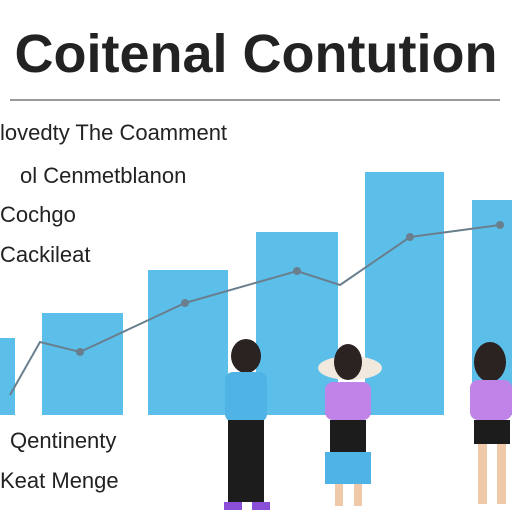 This screenshot has width=512, height=512. What do you see at coordinates (256, 54) in the screenshot?
I see `title: Coitenal Contution` at bounding box center [256, 54].